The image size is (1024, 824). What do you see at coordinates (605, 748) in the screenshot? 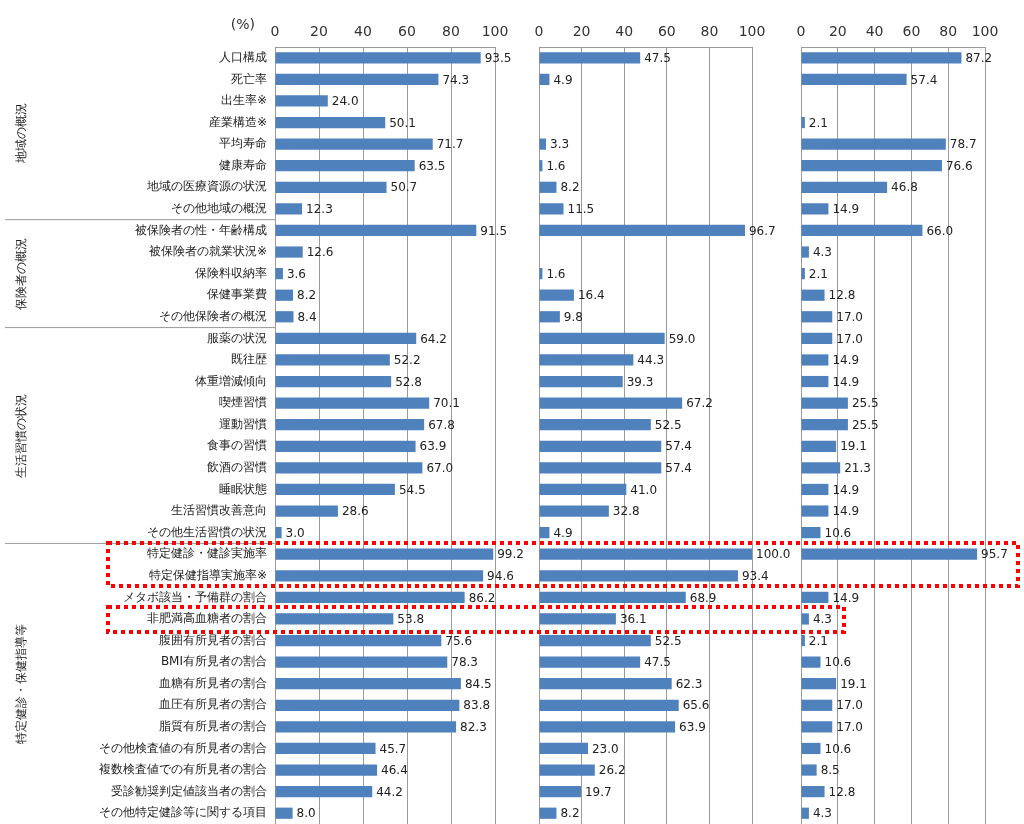
I see `data-label: 23.0` at bounding box center [605, 748].